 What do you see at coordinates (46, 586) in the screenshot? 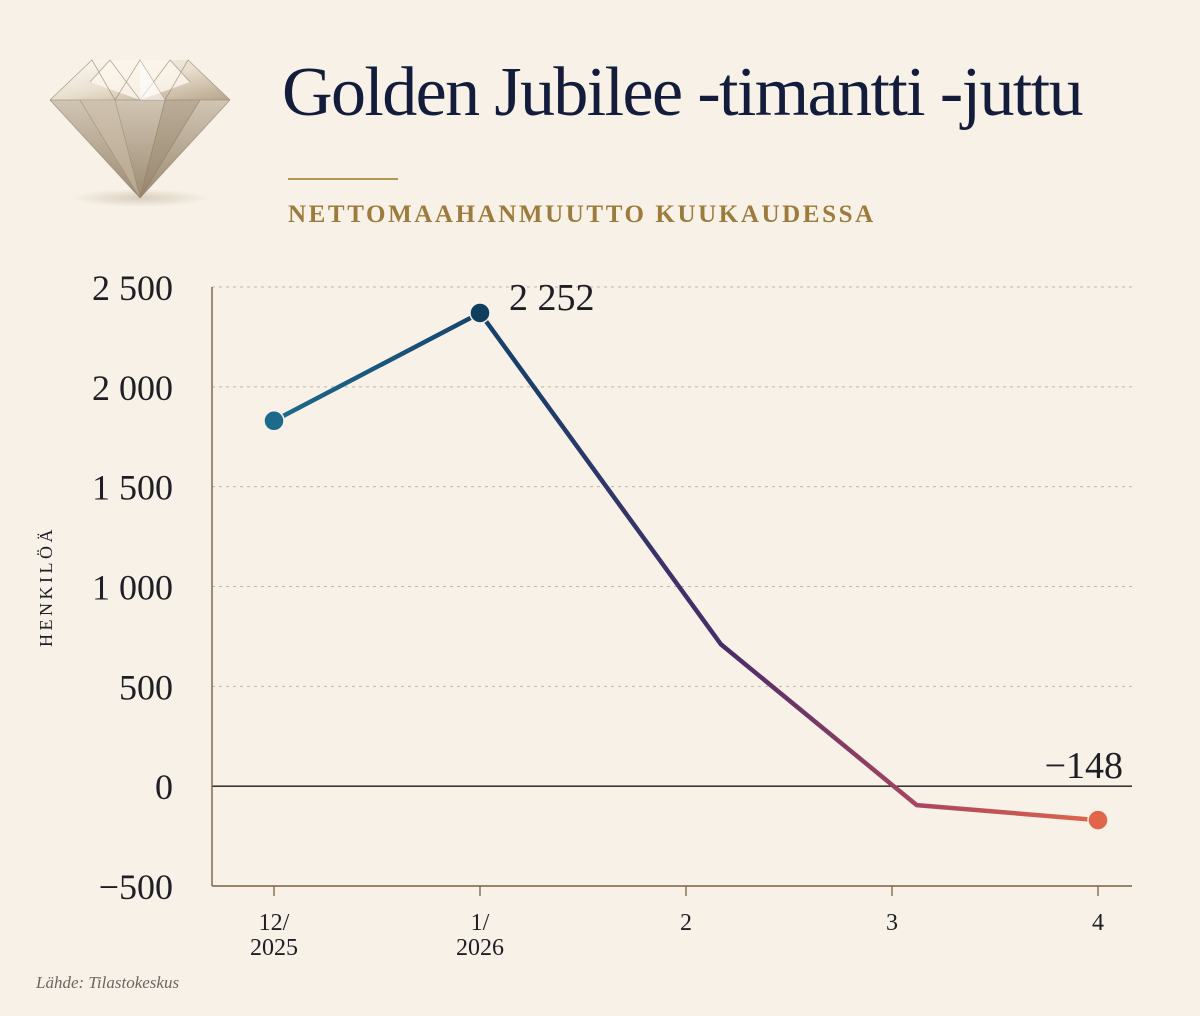
I see `y-axis-title: HENKILÖÄ` at bounding box center [46, 586].